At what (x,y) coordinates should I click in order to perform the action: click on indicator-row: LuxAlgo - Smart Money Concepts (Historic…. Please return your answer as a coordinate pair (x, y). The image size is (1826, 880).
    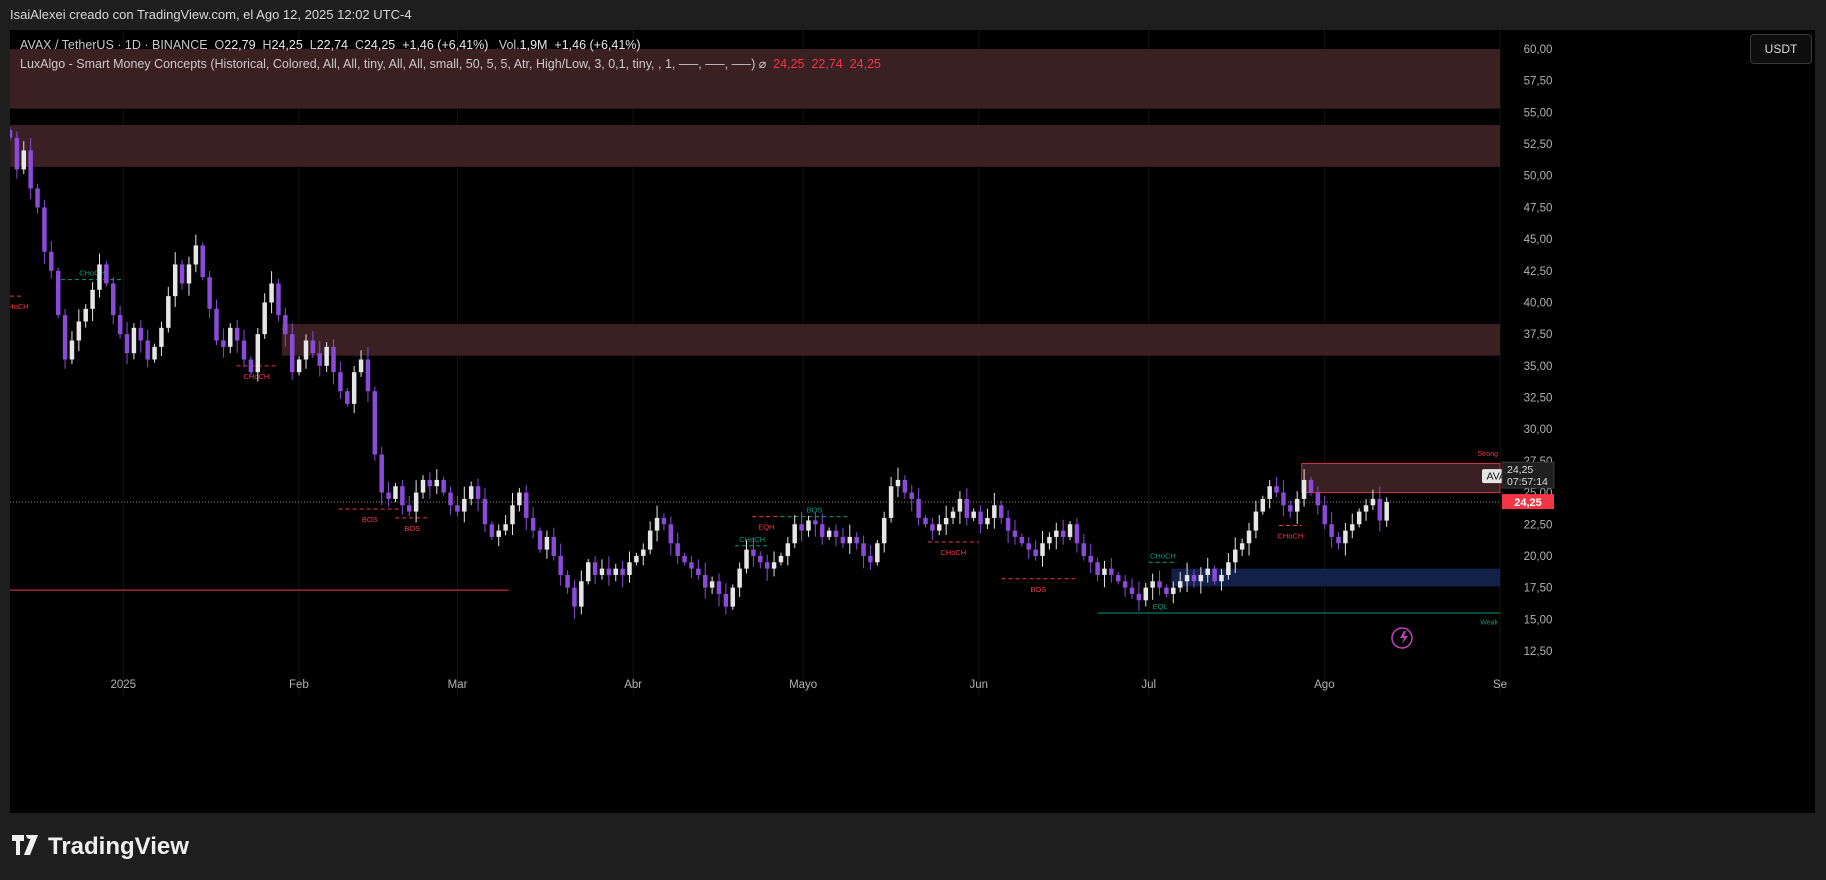
    Looking at the image, I should click on (450, 64).